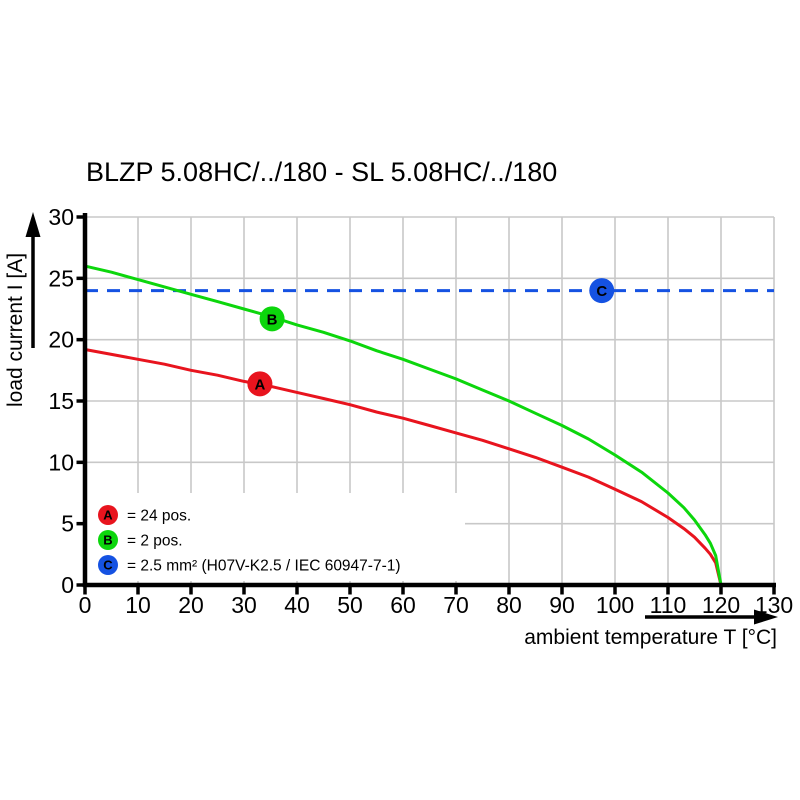  I want to click on curve-marker-letter: A, so click(259, 384).